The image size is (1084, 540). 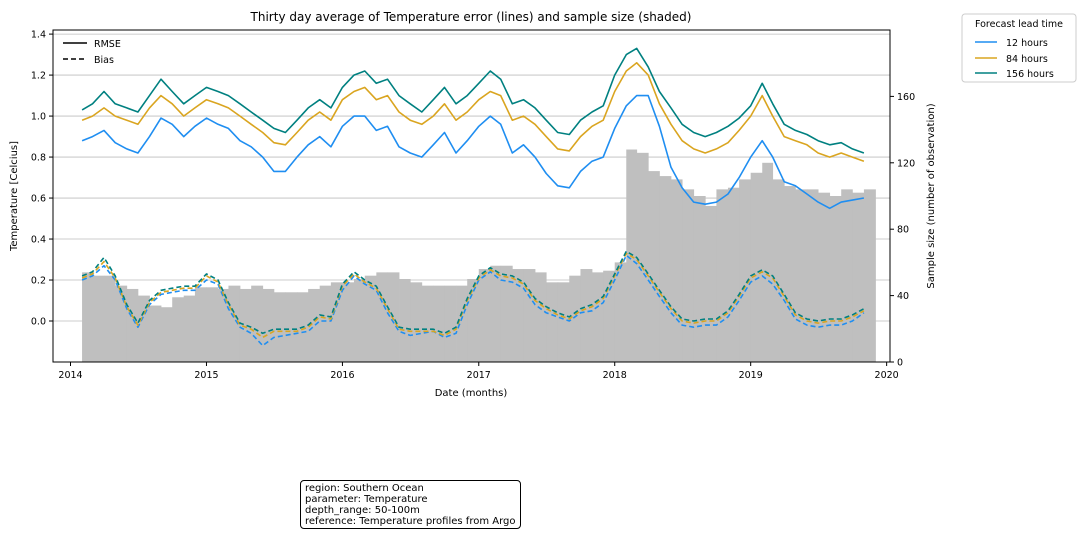 I want to click on style-legend: RMSE Bias, so click(x=92, y=52).